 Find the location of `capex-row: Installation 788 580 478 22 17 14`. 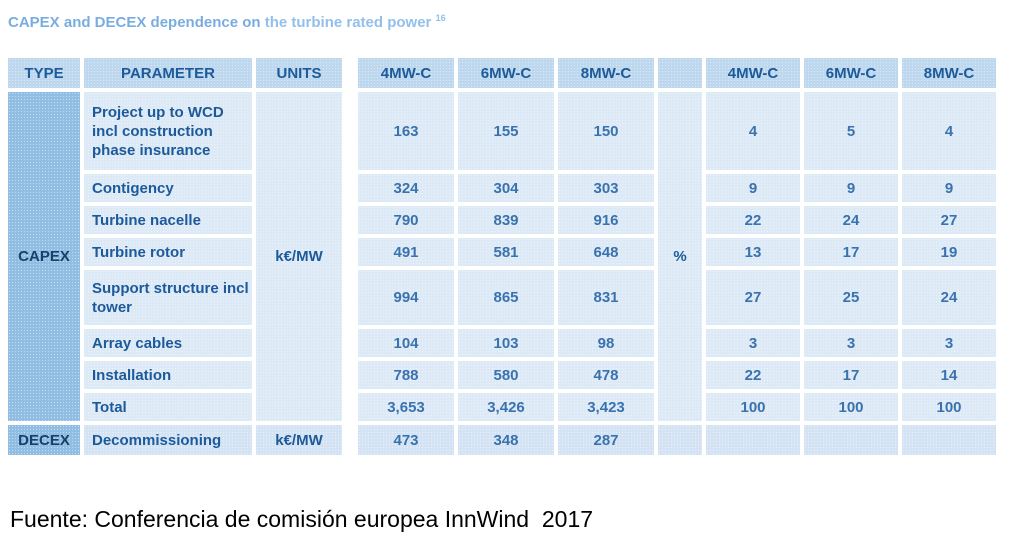

capex-row: Installation 788 580 478 22 17 14 is located at coordinates (502, 375).